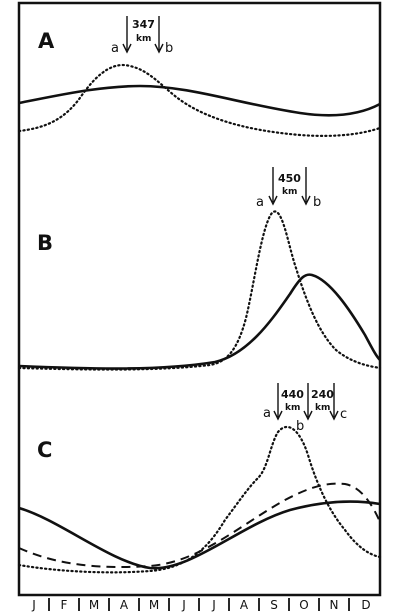 The image size is (400, 613). I want to click on panel-c-arrow-a-head, so click(278, 415).